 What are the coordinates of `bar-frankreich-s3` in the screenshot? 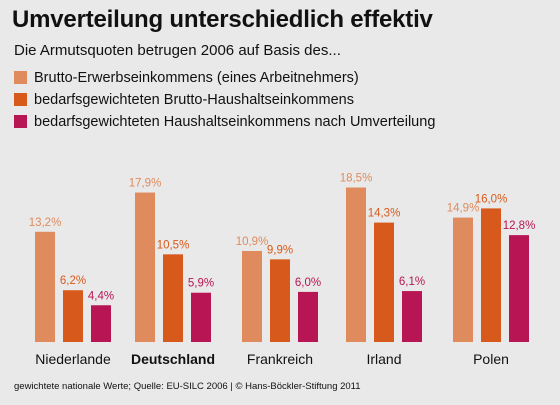 It's located at (308, 316).